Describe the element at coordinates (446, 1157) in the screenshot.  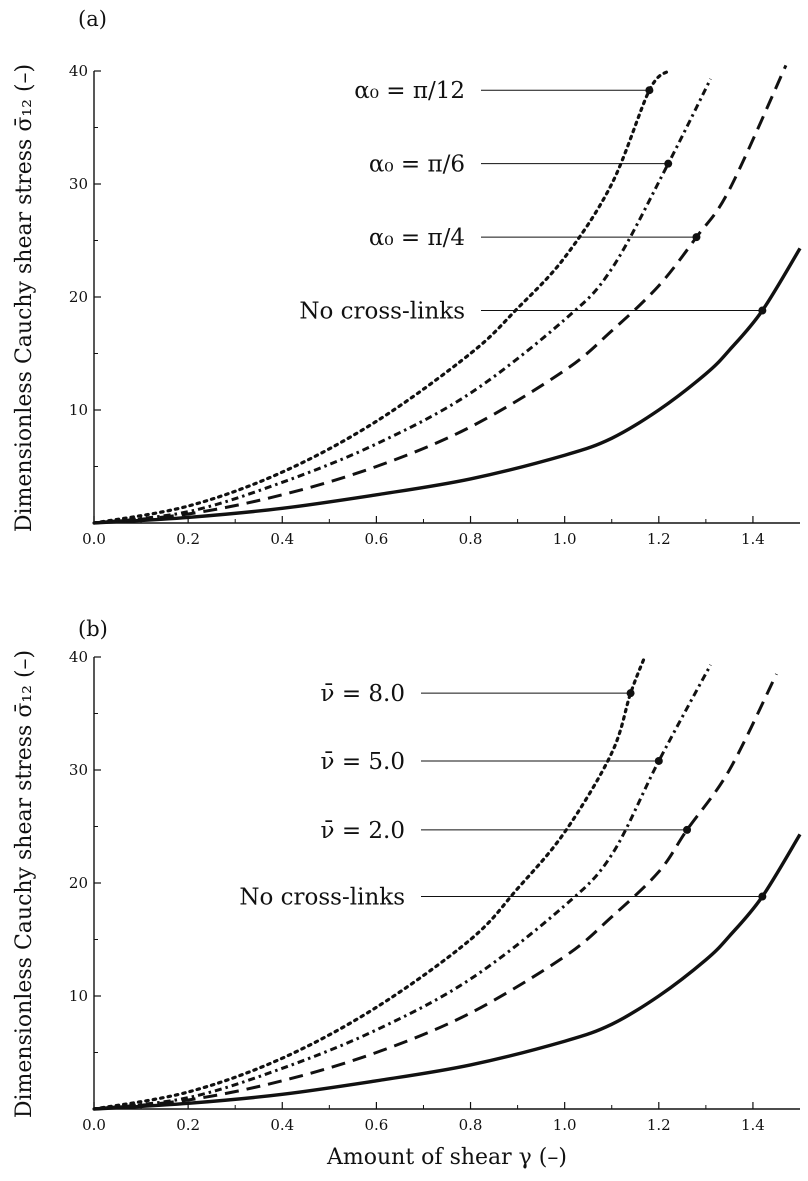
I see `x-axis-title-b: Amount of shear γ (–)` at that location.